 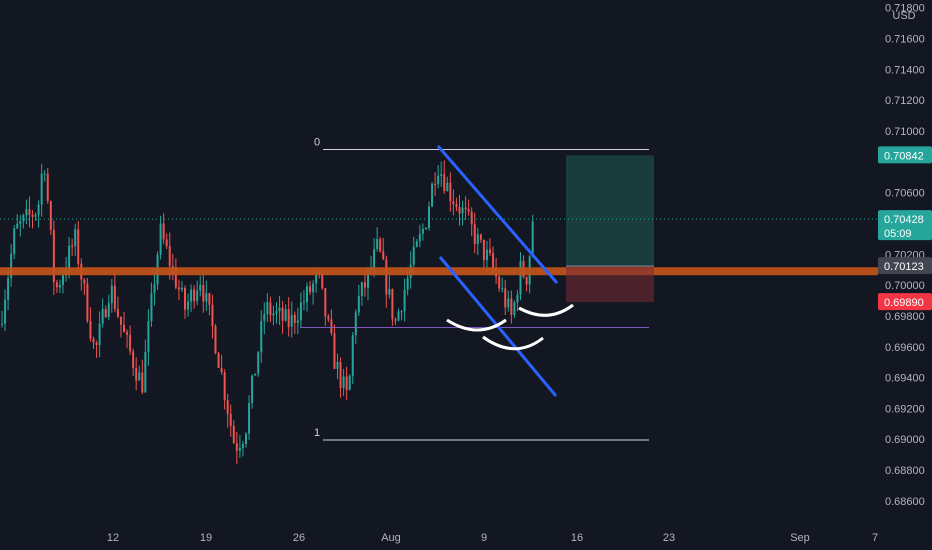 I want to click on trendline-upper, so click(x=497, y=214).